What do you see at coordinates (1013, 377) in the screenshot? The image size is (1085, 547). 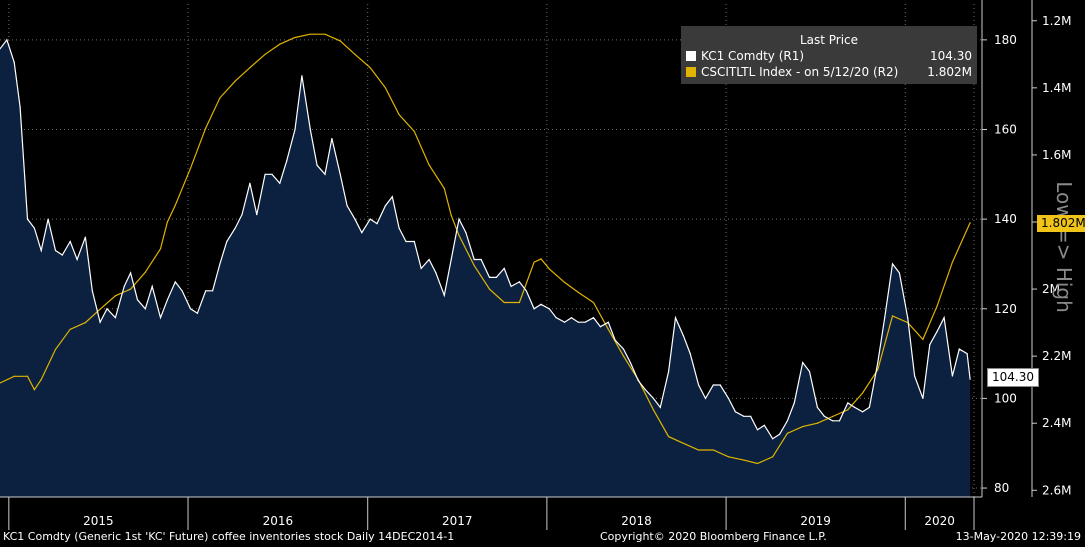 I see `last-price-tag: 104.30` at bounding box center [1013, 377].